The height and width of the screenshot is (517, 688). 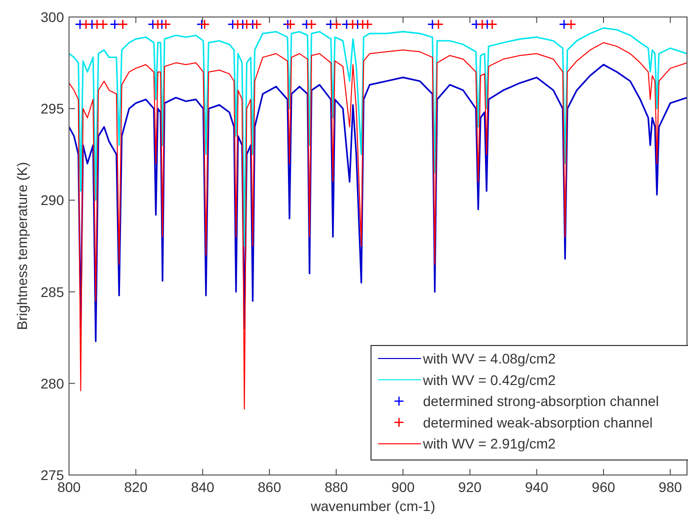 What do you see at coordinates (403, 487) in the screenshot?
I see `x-tick-label: 900` at bounding box center [403, 487].